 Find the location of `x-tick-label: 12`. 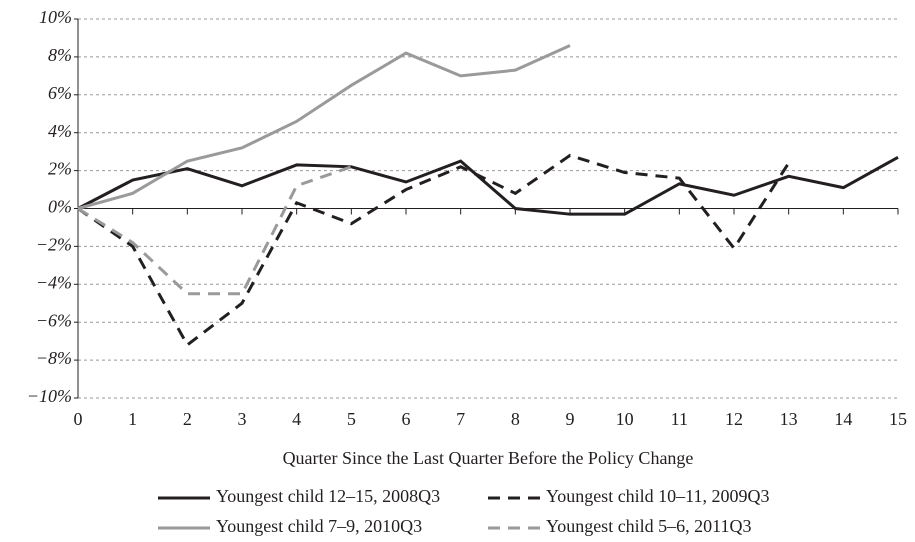

x-tick-label: 12 is located at coordinates (734, 419).